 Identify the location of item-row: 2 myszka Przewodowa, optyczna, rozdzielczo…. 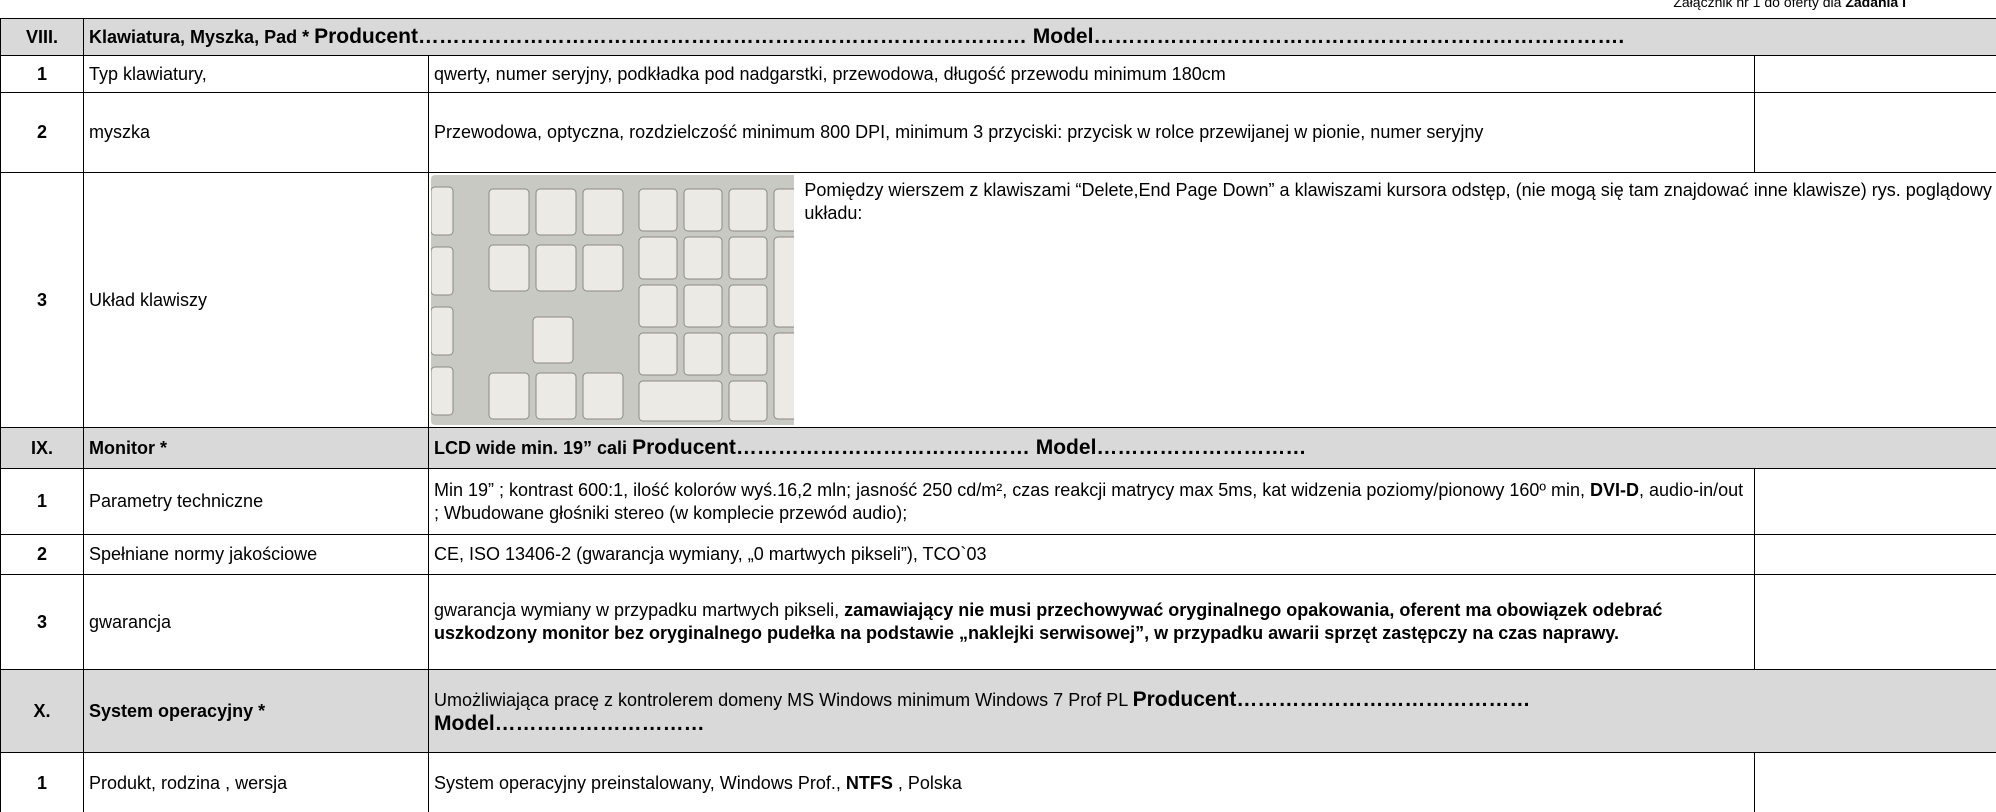
(998, 132).